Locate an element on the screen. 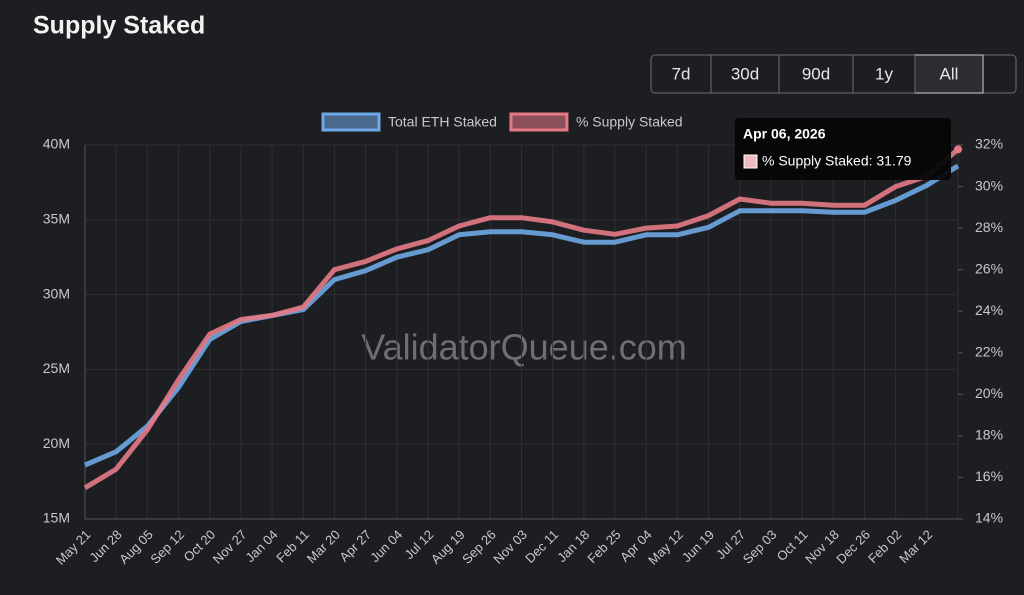 The height and width of the screenshot is (595, 1024). button-label: 7d is located at coordinates (681, 73).